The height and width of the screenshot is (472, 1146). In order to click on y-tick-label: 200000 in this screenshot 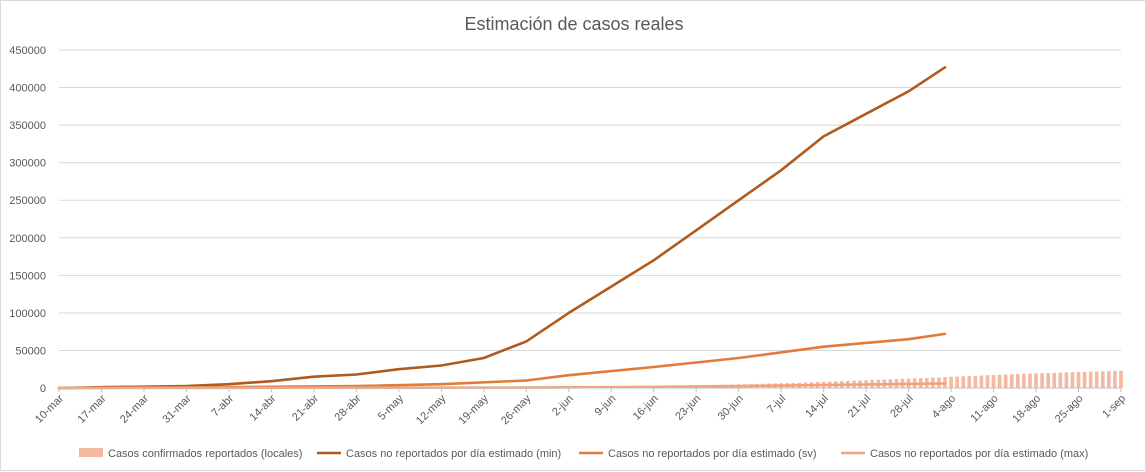, I will do `click(27, 239)`.